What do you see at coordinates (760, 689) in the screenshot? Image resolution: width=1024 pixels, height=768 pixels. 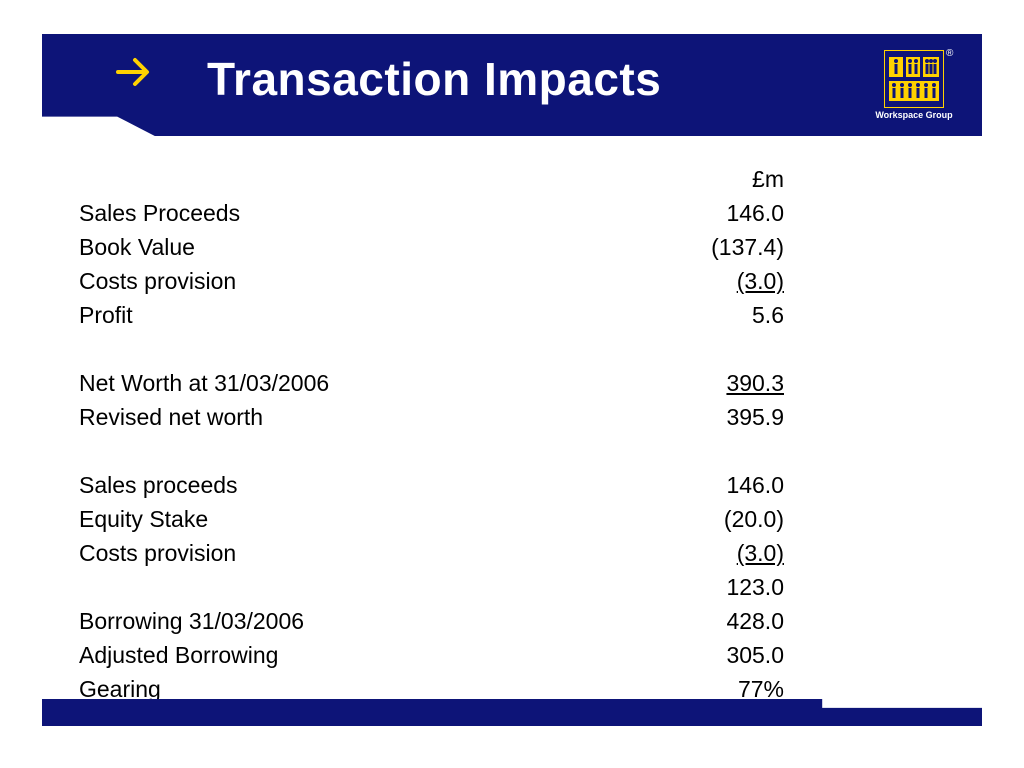 I see `row-value: 77%` at bounding box center [760, 689].